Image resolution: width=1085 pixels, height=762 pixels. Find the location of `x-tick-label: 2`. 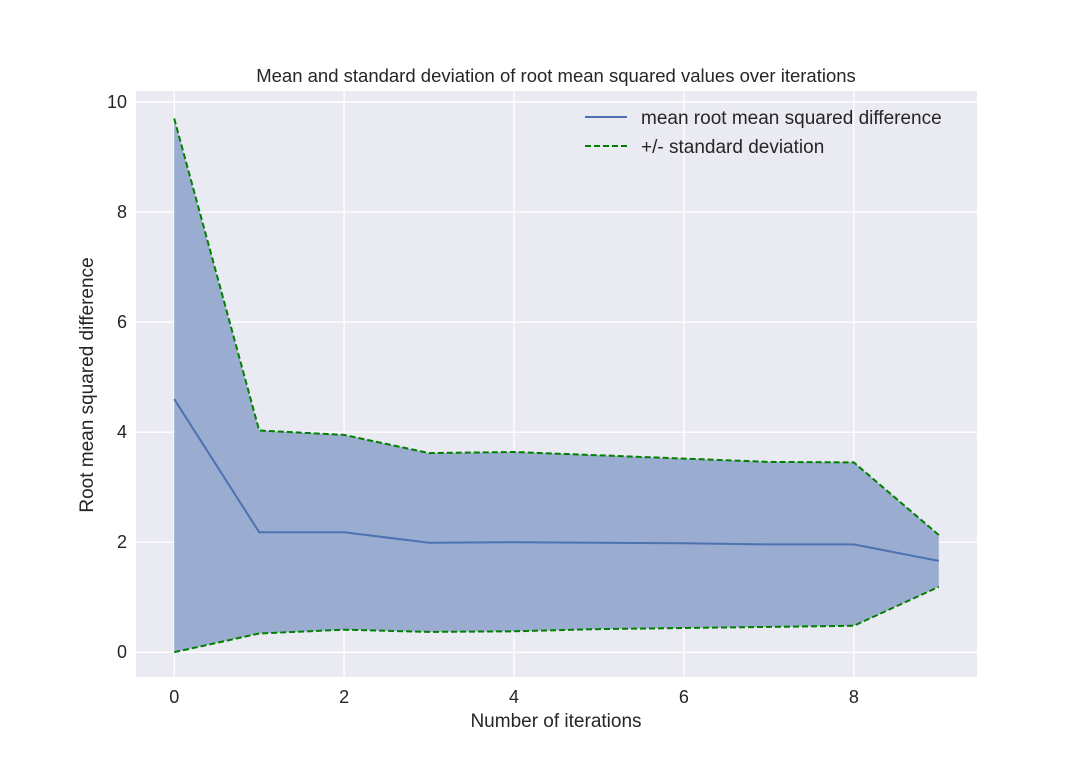

x-tick-label: 2 is located at coordinates (344, 697).